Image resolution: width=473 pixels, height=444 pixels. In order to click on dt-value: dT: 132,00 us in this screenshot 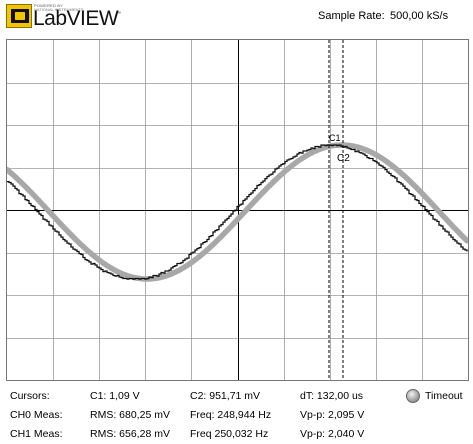, I will do `click(332, 396)`.